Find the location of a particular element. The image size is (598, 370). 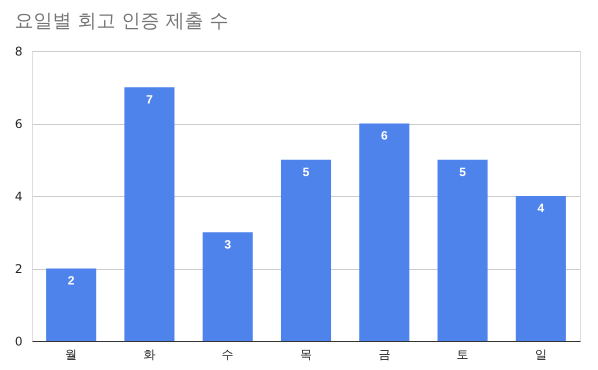

x-tick-label: 월 is located at coordinates (71, 355).